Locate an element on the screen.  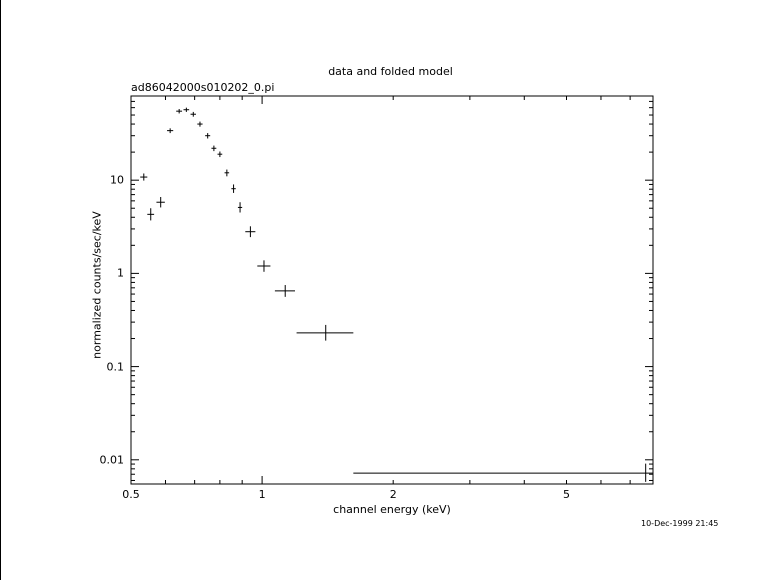
x-tick-label: 5 is located at coordinates (566, 494).